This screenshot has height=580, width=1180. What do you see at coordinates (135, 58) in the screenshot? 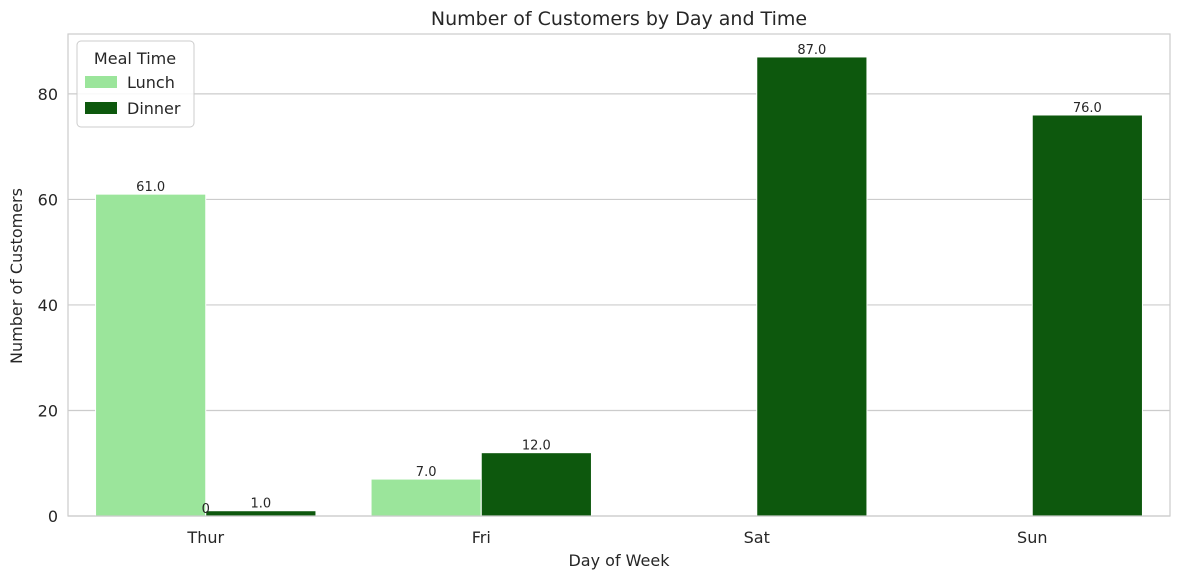
I see `legend-title: Meal Time` at bounding box center [135, 58].